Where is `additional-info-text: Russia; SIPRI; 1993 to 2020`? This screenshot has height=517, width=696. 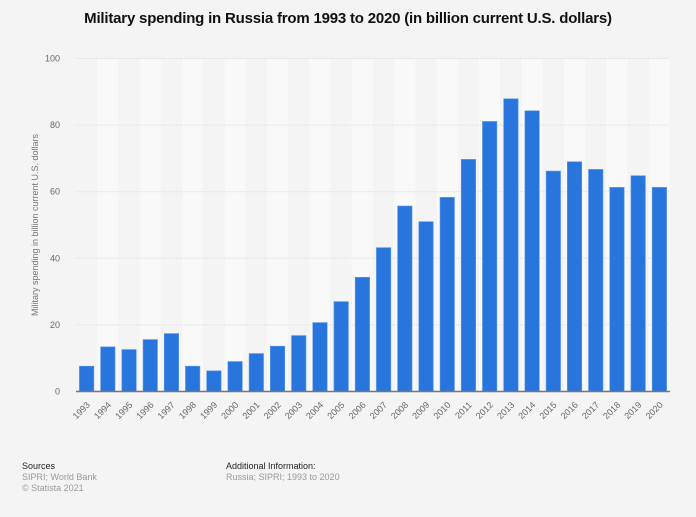 additional-info-text: Russia; SIPRI; 1993 to 2020 is located at coordinates (283, 477).